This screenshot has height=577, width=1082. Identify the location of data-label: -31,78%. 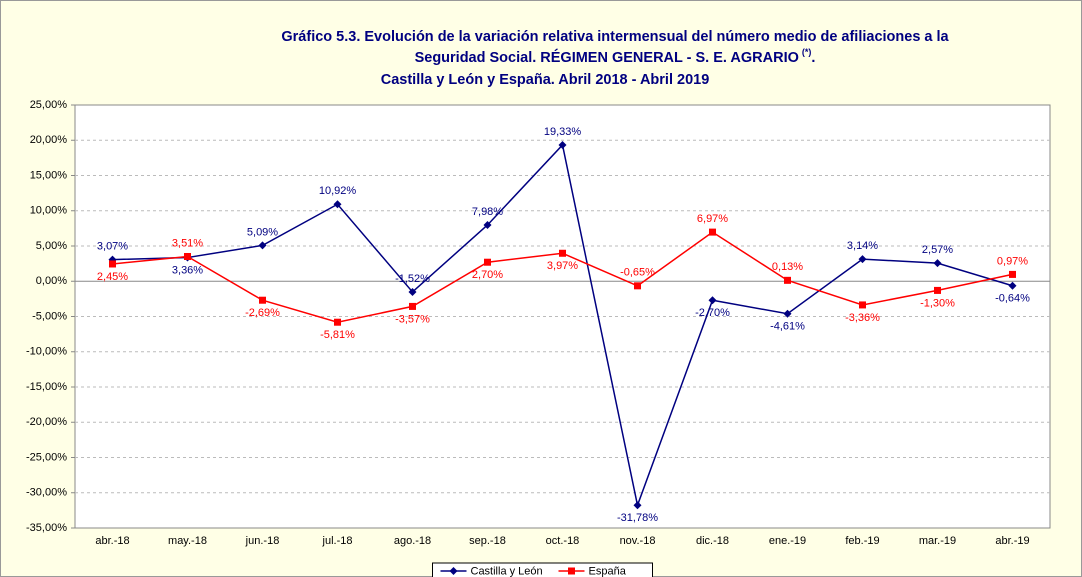
(637, 518).